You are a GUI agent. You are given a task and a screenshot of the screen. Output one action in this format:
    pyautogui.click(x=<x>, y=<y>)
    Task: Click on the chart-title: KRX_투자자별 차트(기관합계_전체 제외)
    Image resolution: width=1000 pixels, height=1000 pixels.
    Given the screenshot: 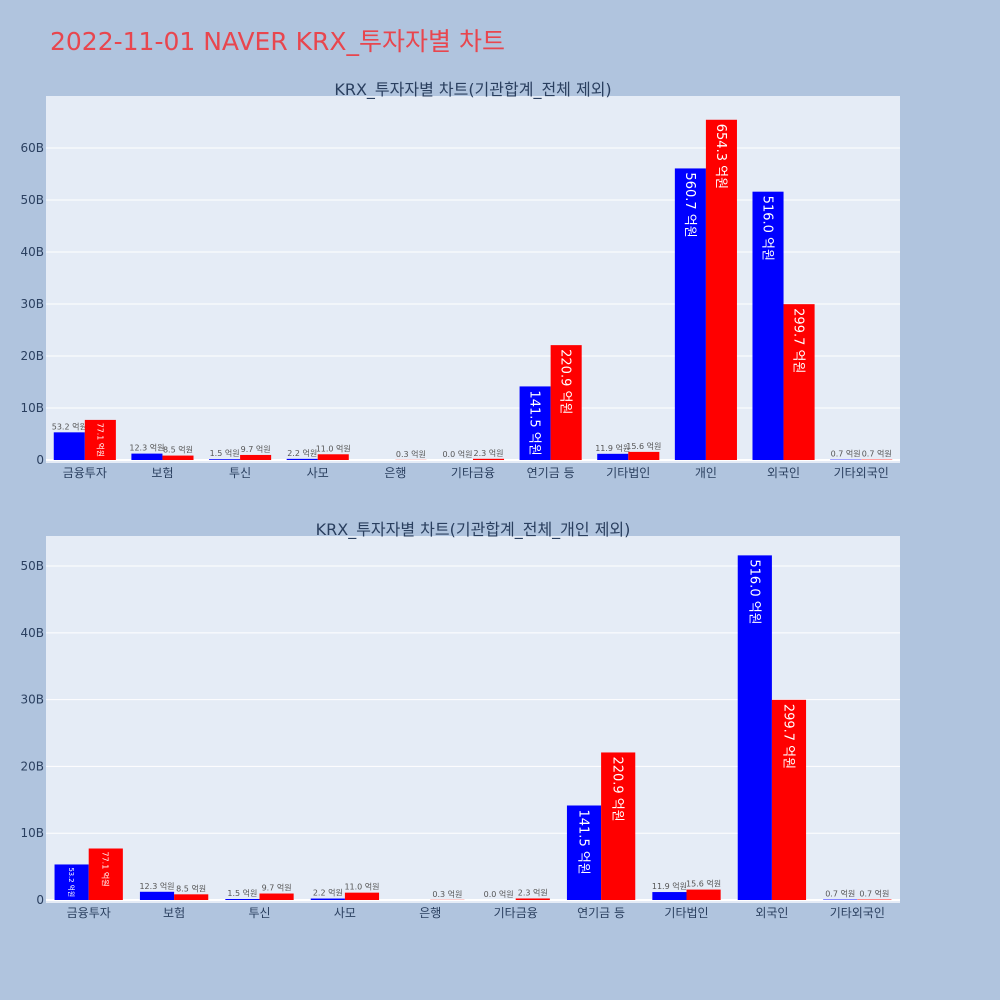 What is the action you would take?
    pyautogui.click(x=472, y=90)
    